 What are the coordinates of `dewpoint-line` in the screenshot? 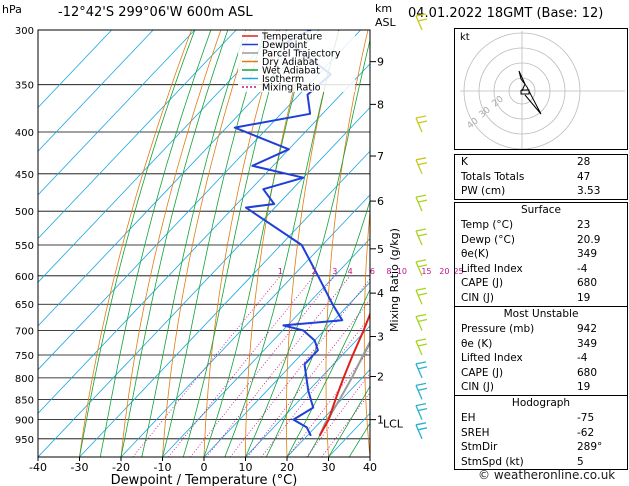 It's located at (288, 233).